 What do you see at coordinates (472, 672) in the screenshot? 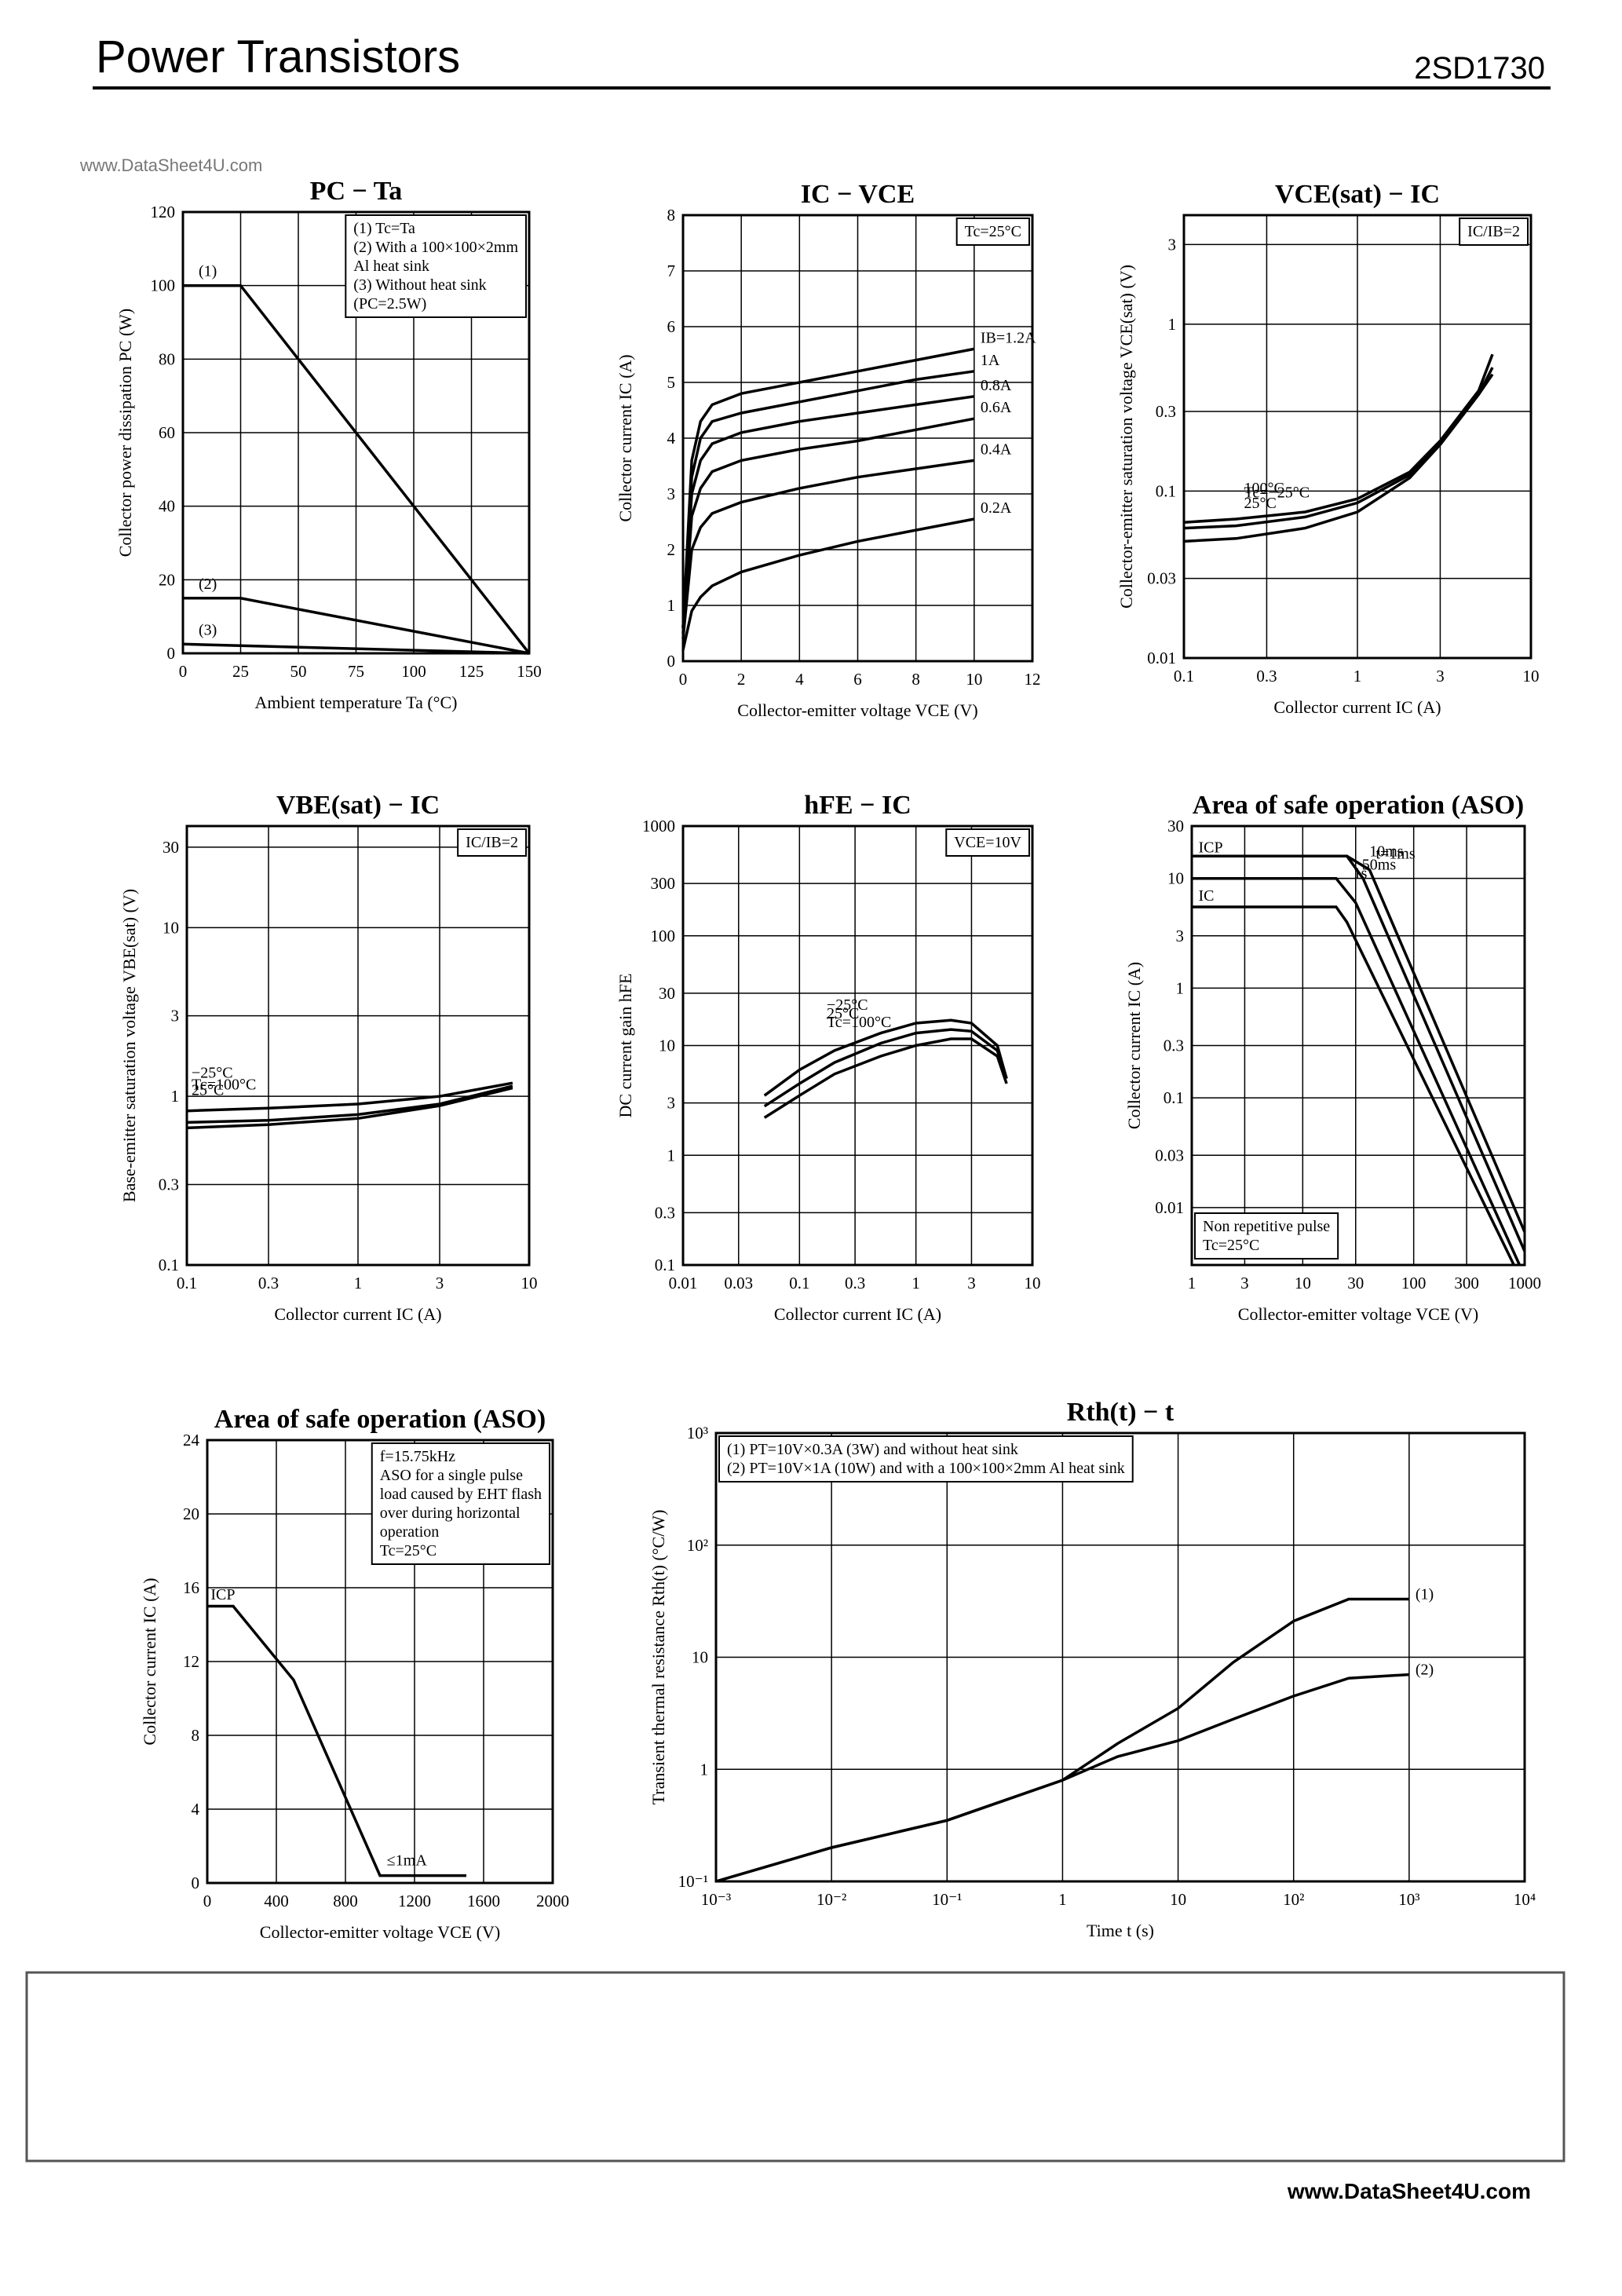
I see `x-tick-label: 125` at bounding box center [472, 672].